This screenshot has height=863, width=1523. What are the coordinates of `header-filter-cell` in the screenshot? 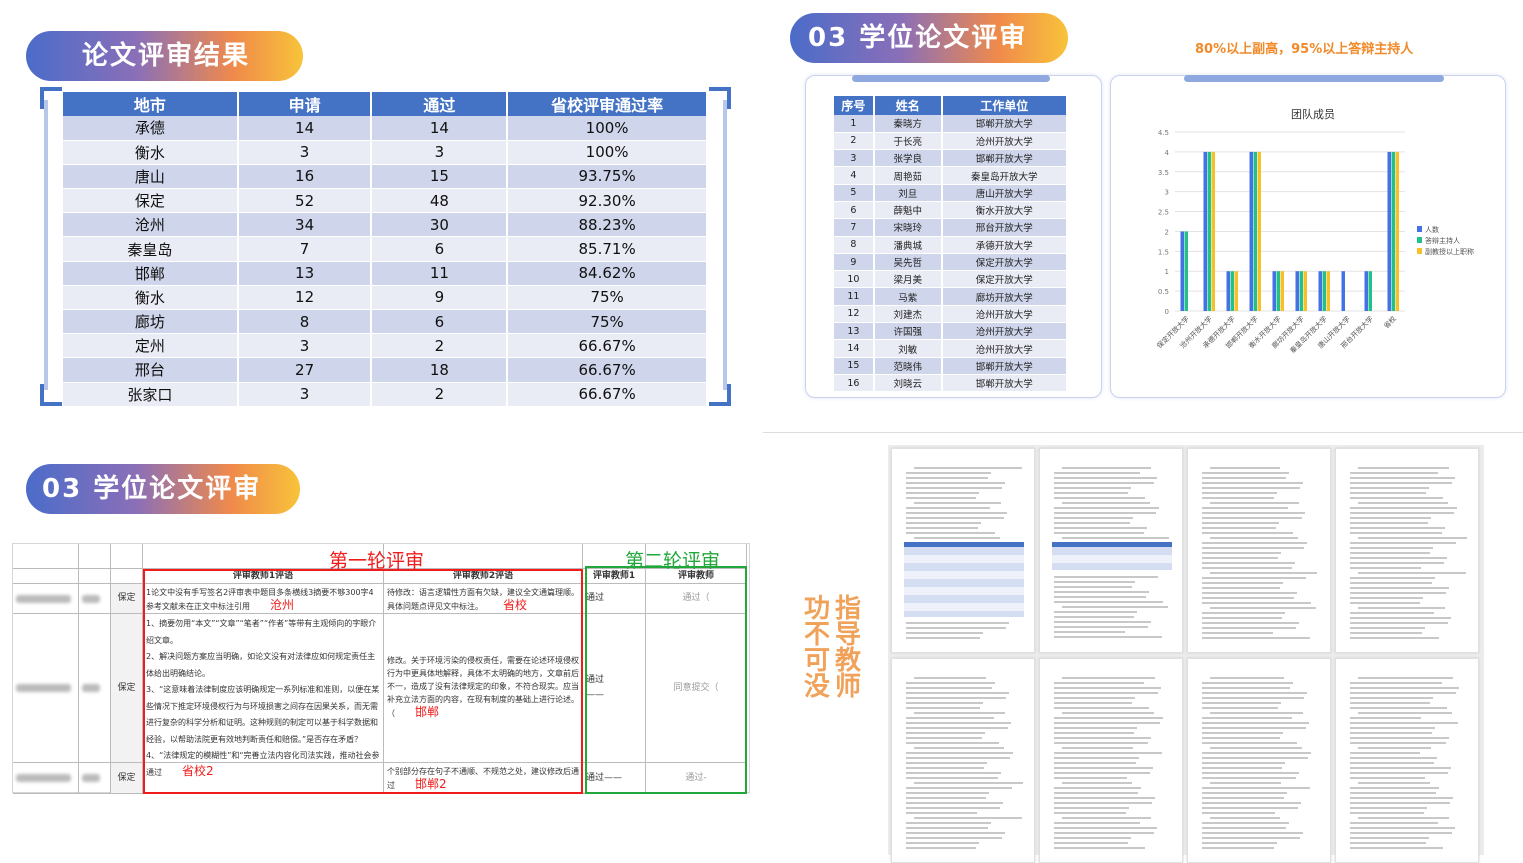 It's located at (46, 556).